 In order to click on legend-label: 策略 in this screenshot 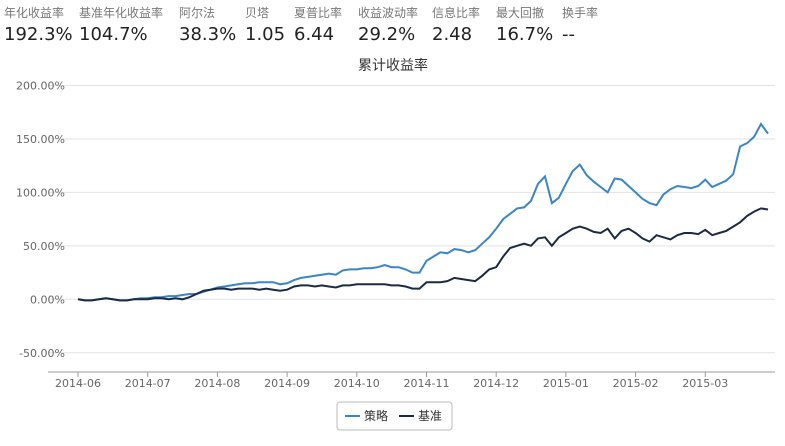, I will do `click(376, 415)`.